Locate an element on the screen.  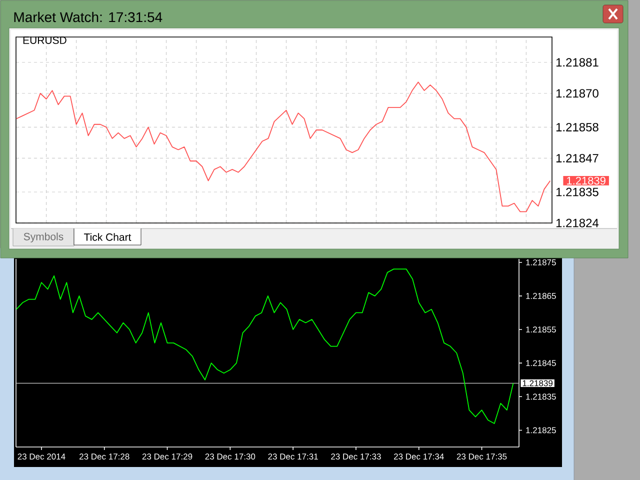
y-tick-label: 1.21875 is located at coordinates (541, 262).